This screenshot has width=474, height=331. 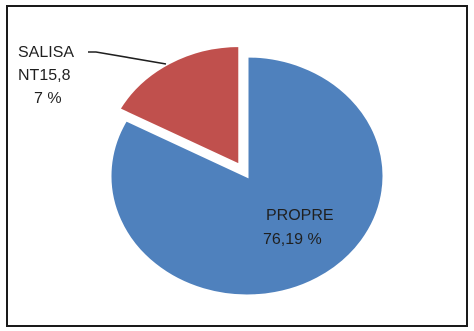 I want to click on salisant-label-line-1: SALISA, so click(x=46, y=52).